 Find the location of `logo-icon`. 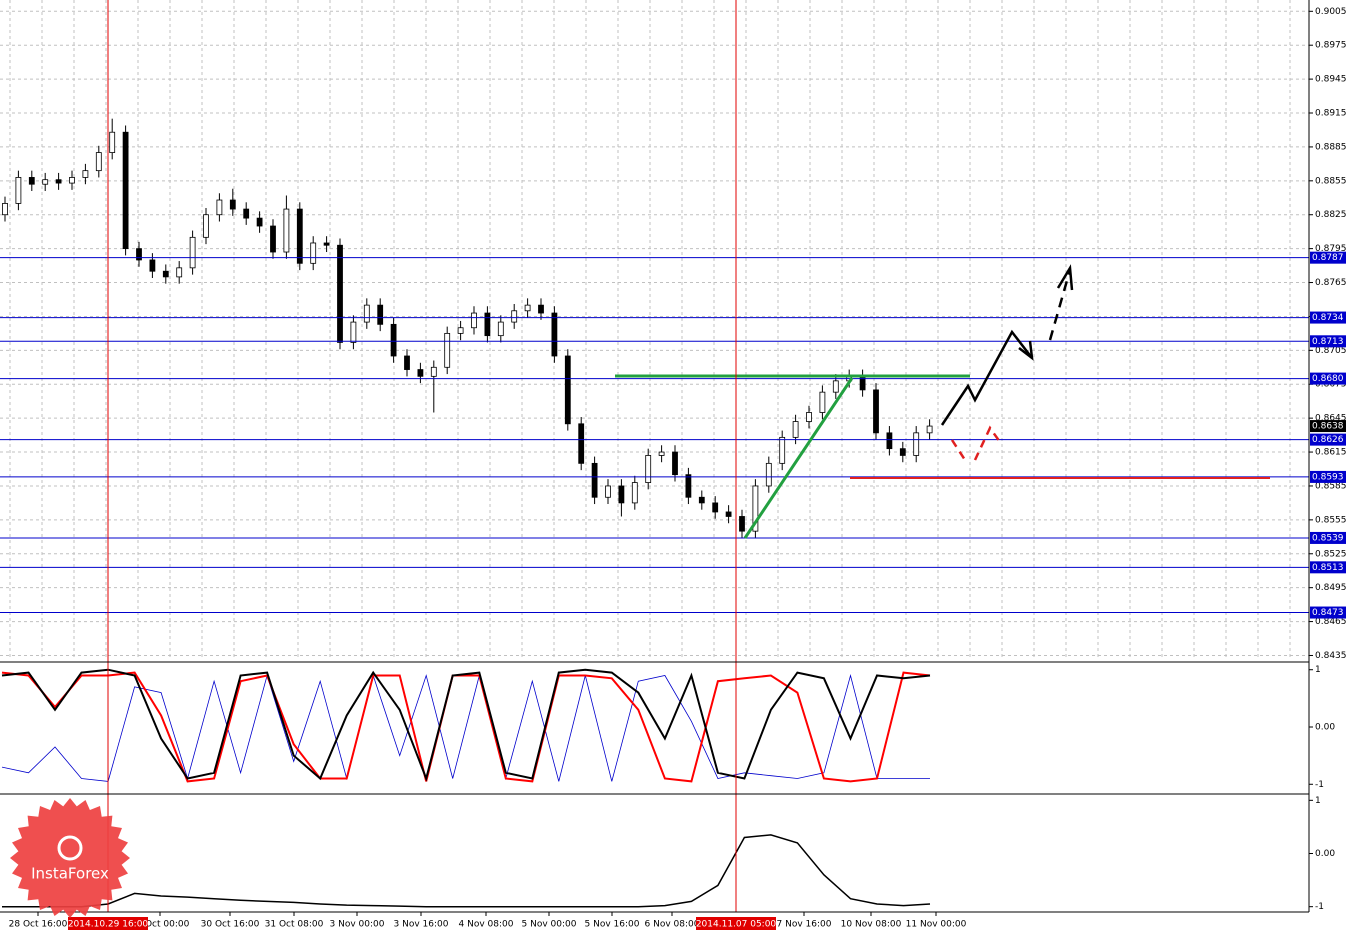

logo-icon is located at coordinates (70, 848).